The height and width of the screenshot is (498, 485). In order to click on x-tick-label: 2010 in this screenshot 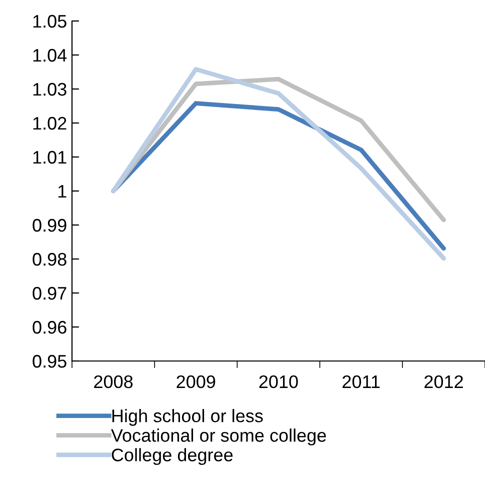, I will do `click(278, 381)`.